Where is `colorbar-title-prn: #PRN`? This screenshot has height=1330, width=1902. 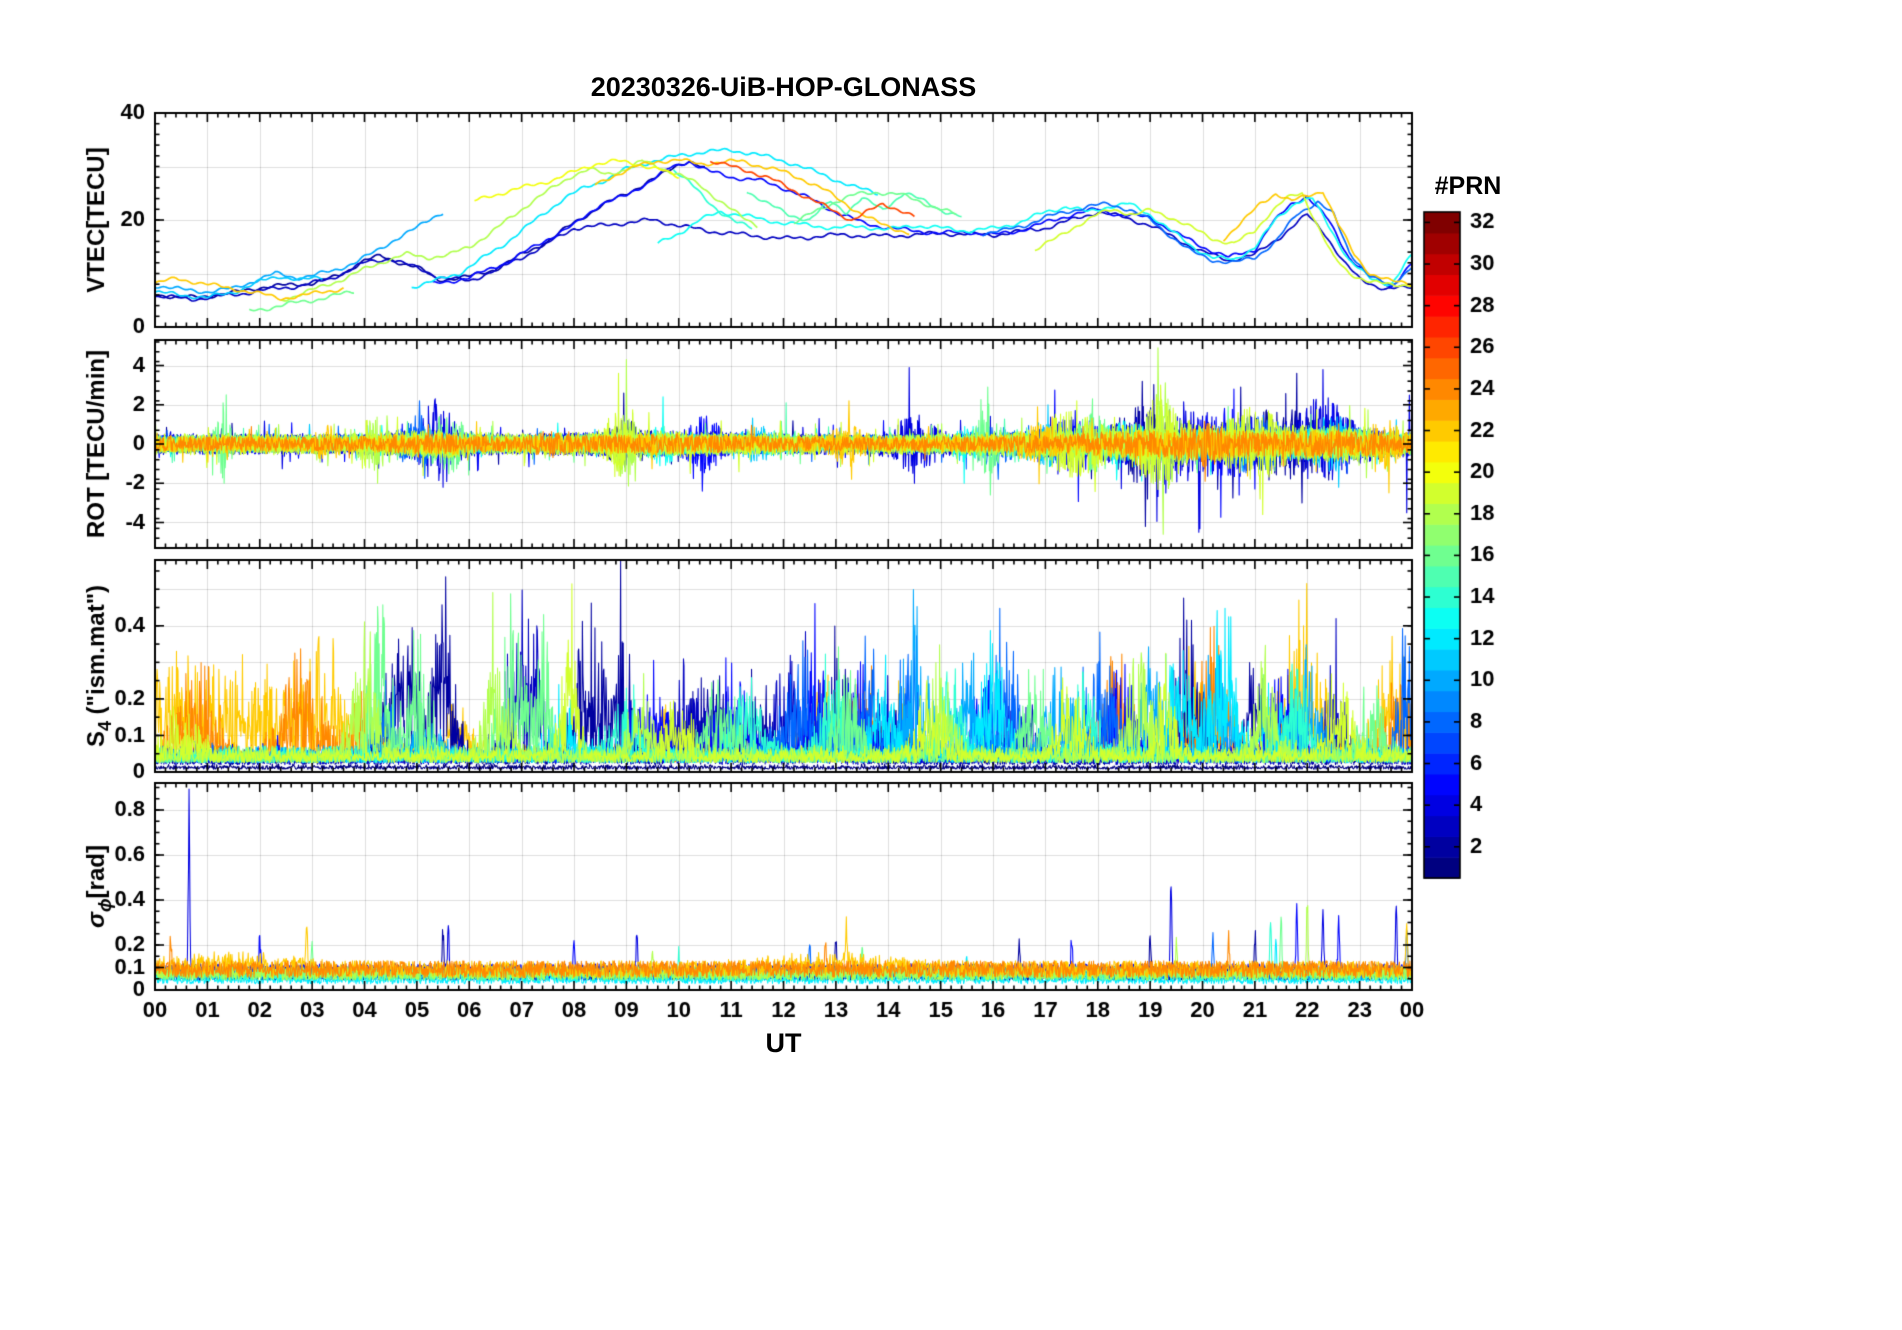 colorbar-title-prn: #PRN is located at coordinates (1468, 186).